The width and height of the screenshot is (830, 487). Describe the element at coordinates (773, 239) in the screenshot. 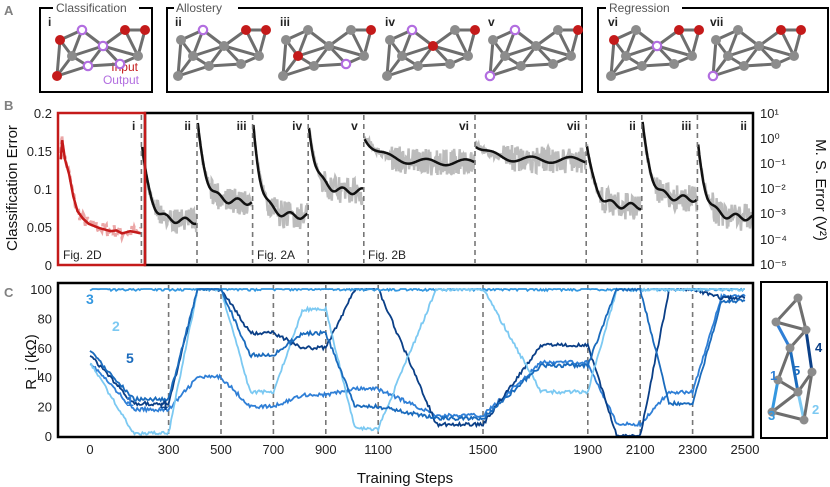

I see `ytick: 10⁻⁴` at that location.